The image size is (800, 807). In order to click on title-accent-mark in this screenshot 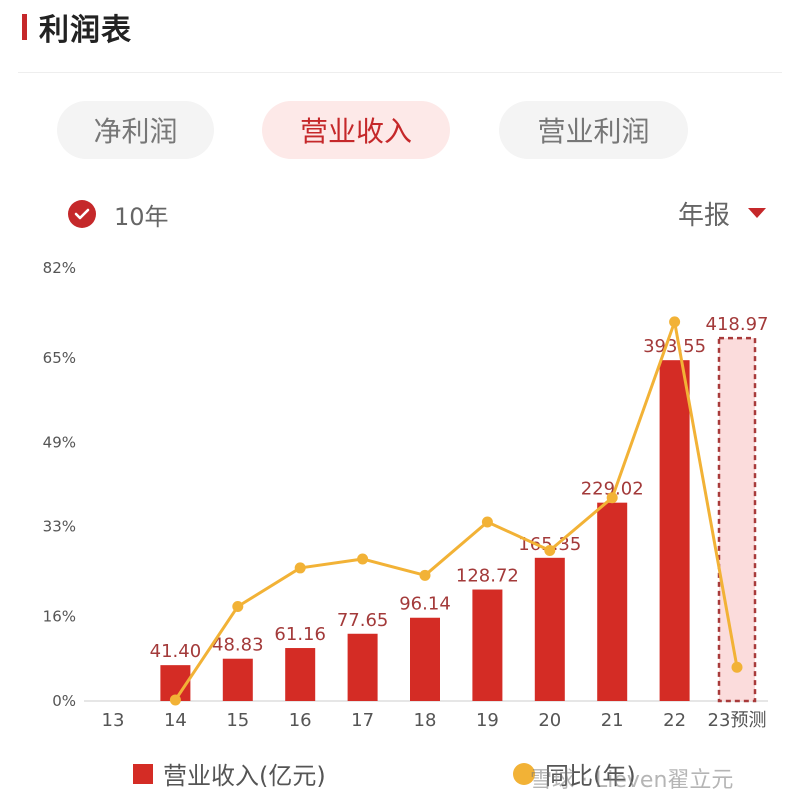, I will do `click(24, 27)`.